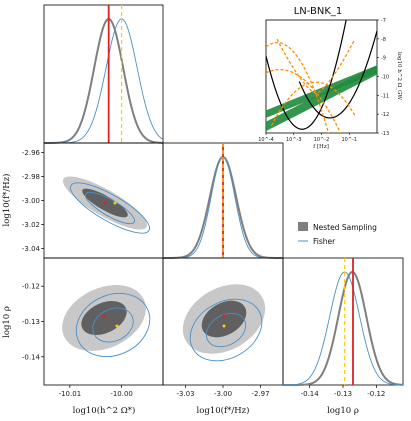  Describe the element at coordinates (260, 394) in the screenshot. I see `x-tick-label: -2.97` at that location.